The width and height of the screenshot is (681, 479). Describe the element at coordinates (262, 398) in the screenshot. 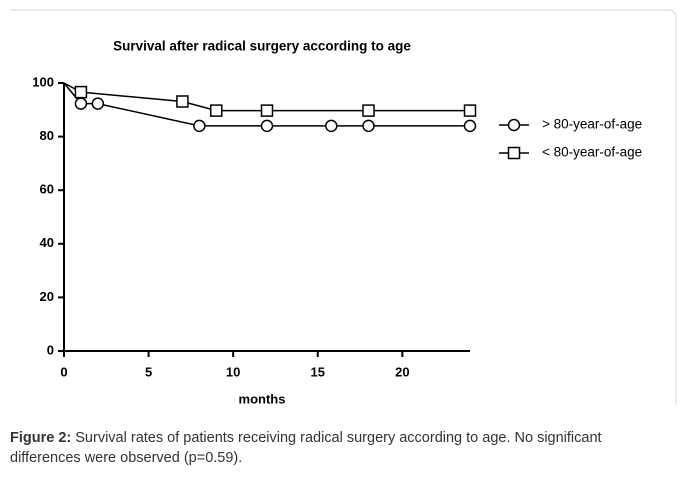

I see `x-axis-label: months` at that location.